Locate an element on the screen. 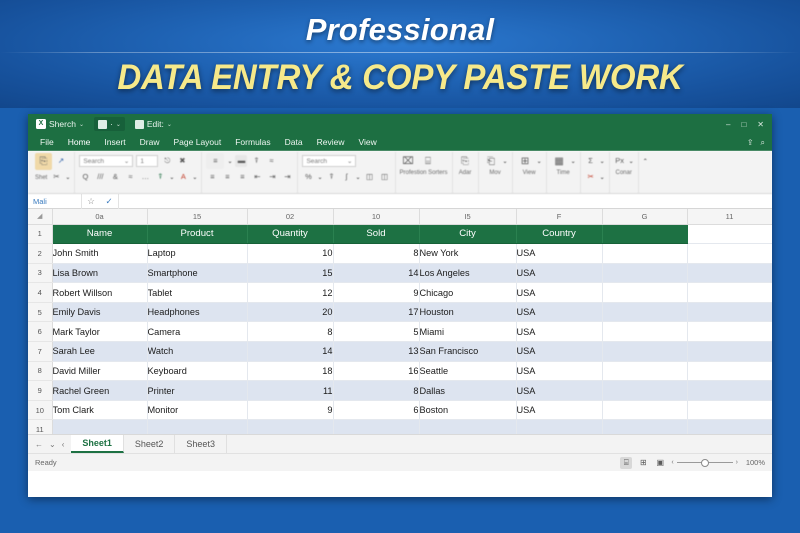 The width and height of the screenshot is (800, 533). normal-view-icon: ⌸ is located at coordinates (626, 462).